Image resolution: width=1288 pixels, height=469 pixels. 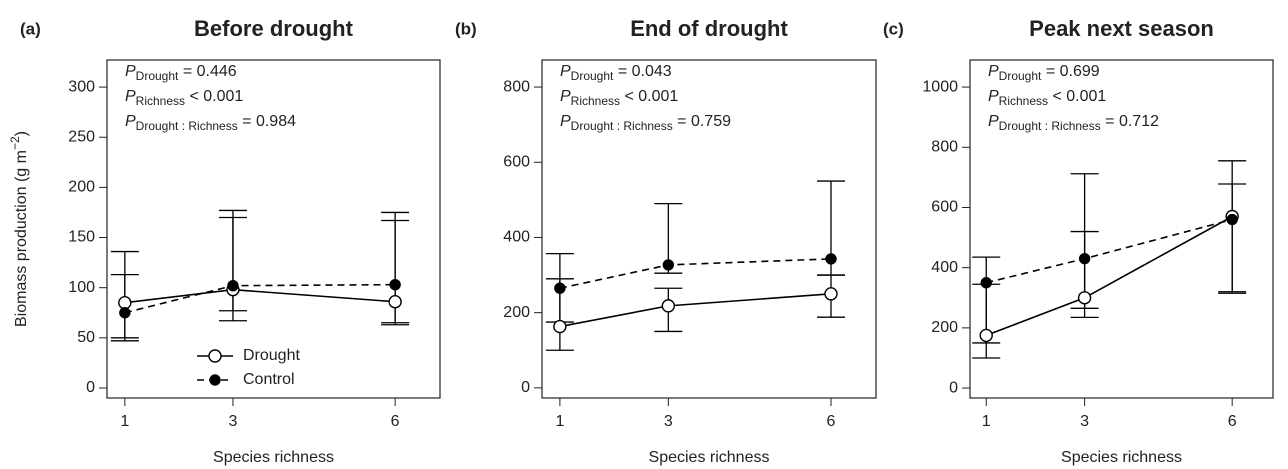 What do you see at coordinates (709, 28) in the screenshot?
I see `panel-title: End of drought` at bounding box center [709, 28].